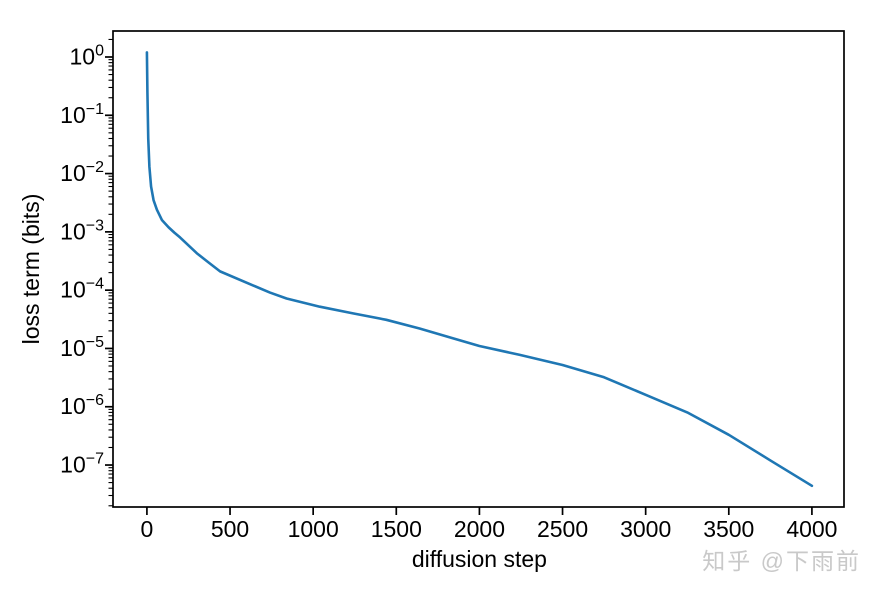 The image size is (886, 590). I want to click on y-tick-label: 10⁻², so click(82, 172).